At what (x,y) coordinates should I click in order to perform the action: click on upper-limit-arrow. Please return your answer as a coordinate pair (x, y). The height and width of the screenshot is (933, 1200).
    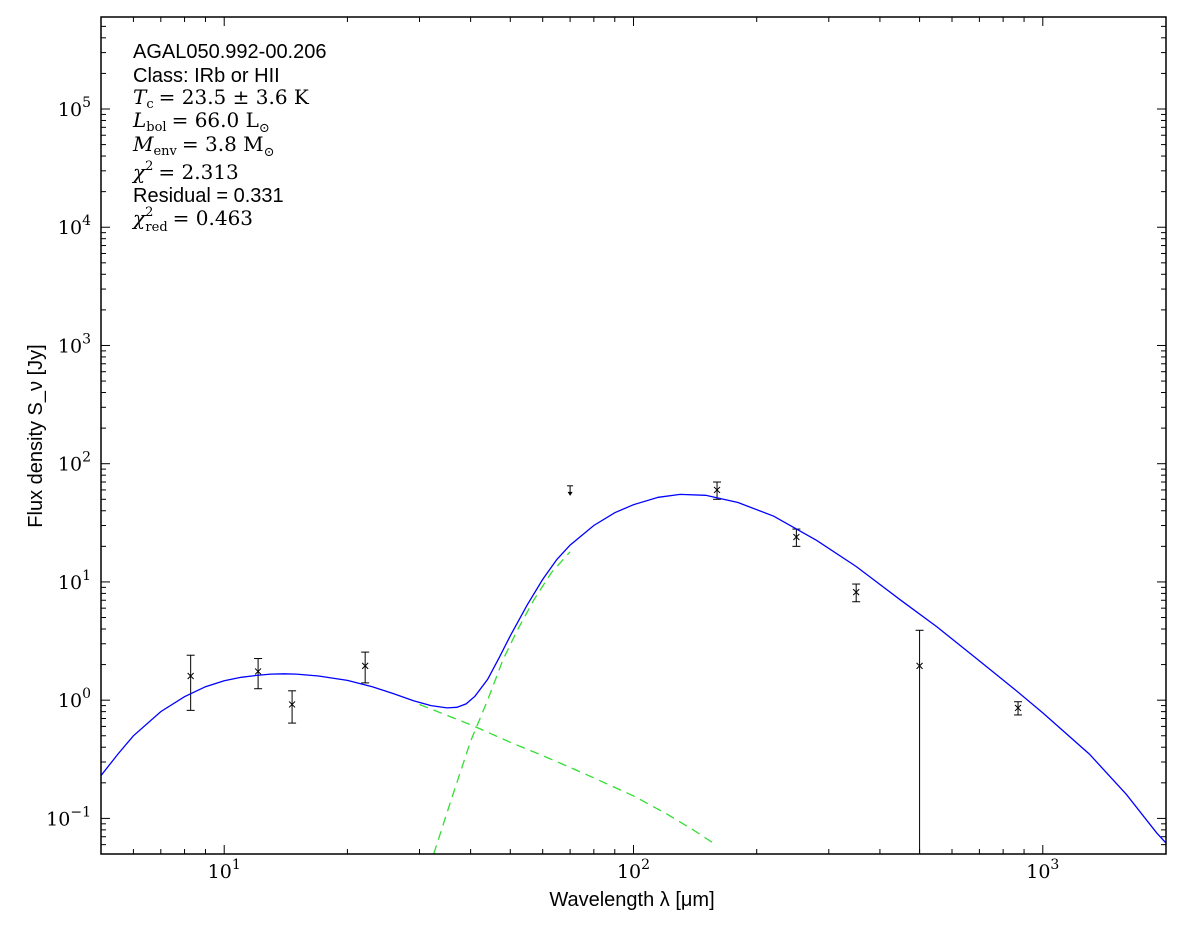
    Looking at the image, I should click on (570, 493).